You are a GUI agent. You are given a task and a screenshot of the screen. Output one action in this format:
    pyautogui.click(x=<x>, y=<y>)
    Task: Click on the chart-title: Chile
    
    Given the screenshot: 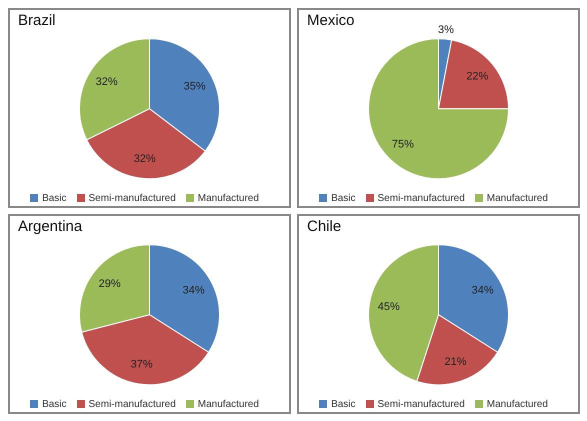 What is the action you would take?
    pyautogui.click(x=324, y=226)
    